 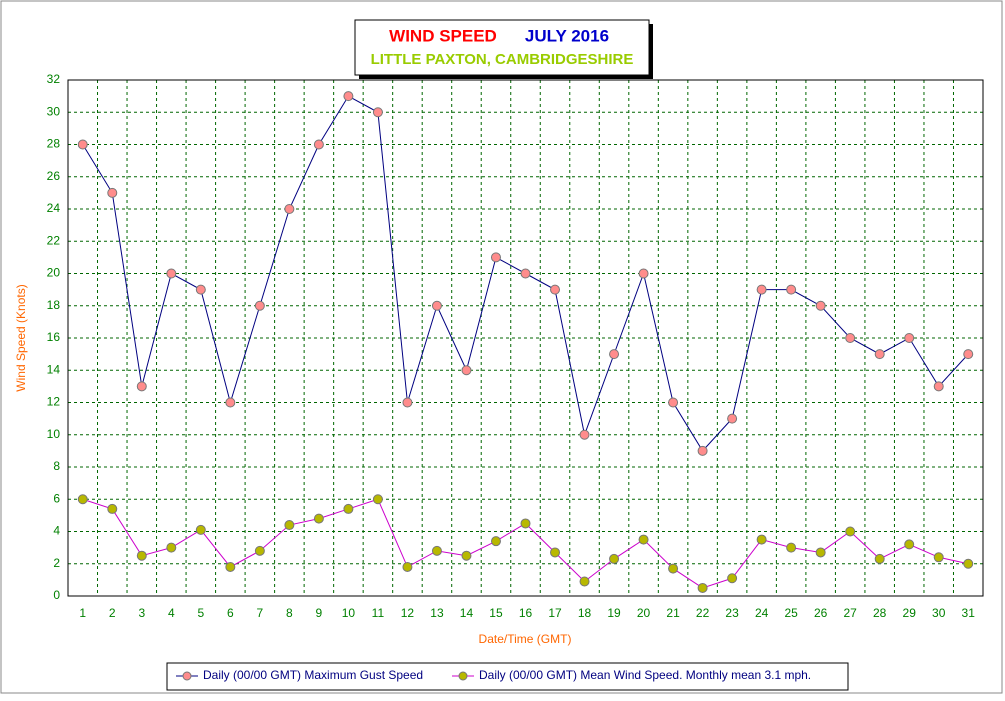 I want to click on y-tick-label: 8, so click(x=56, y=466).